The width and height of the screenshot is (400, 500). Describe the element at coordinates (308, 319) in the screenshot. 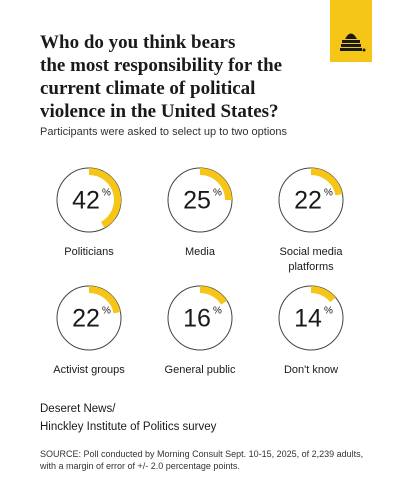

I see `value-label: 14` at that location.